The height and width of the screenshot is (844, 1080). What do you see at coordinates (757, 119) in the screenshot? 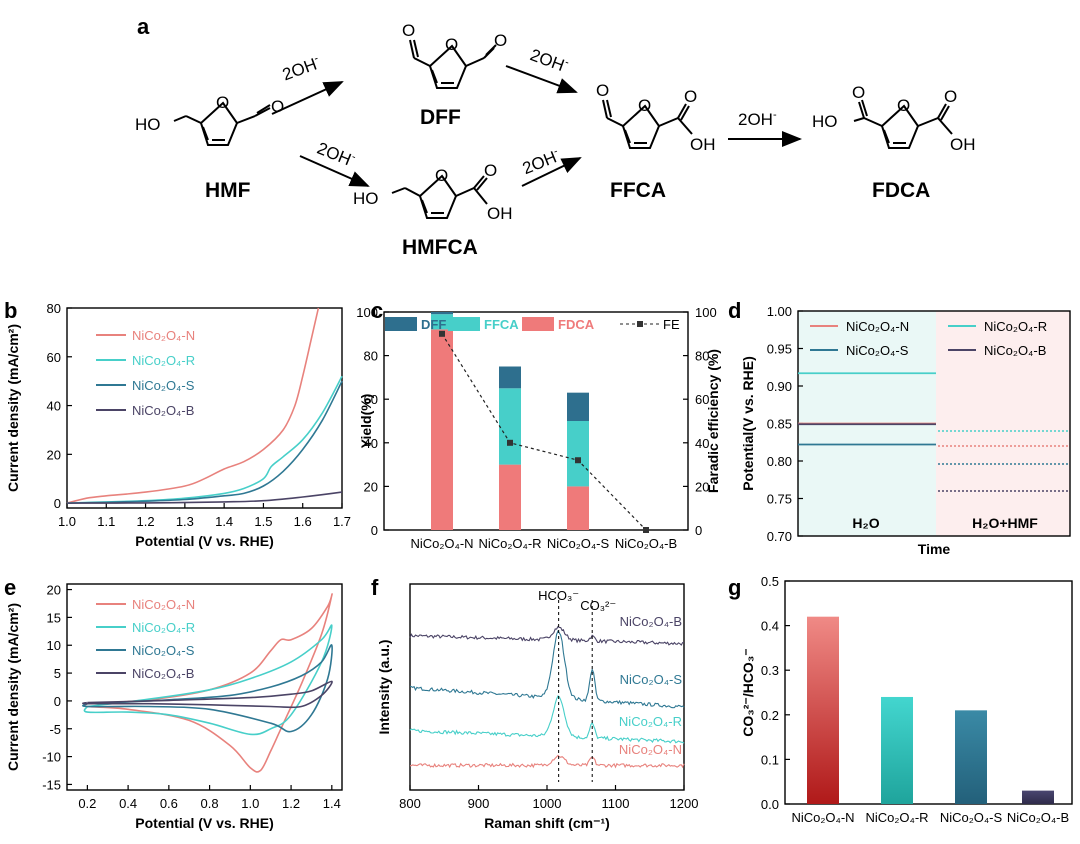
I see `reagent-5: 2OH-` at bounding box center [757, 119].